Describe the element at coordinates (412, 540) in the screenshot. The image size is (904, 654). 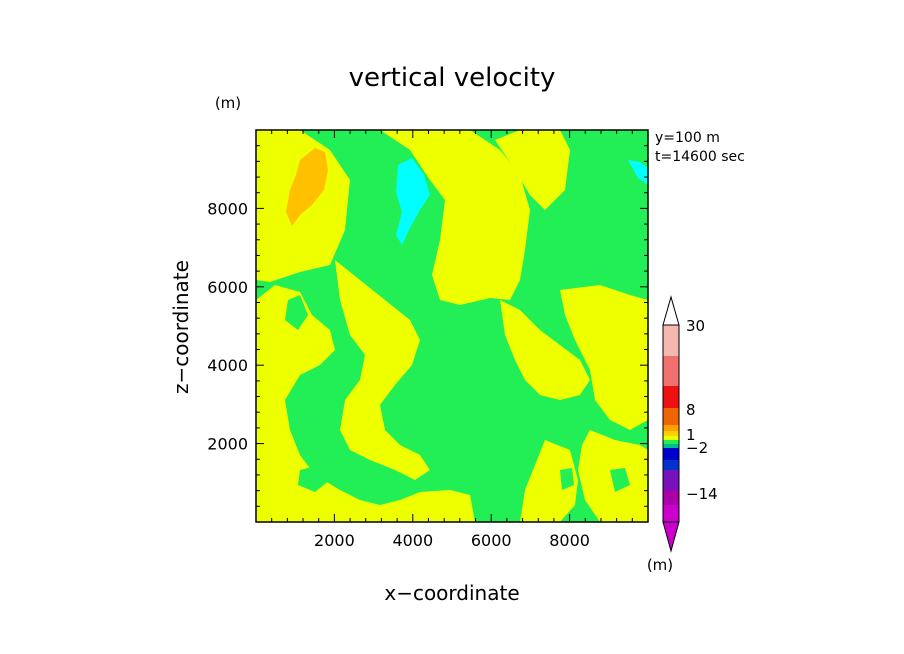
I see `x-tick-label: 4000` at that location.